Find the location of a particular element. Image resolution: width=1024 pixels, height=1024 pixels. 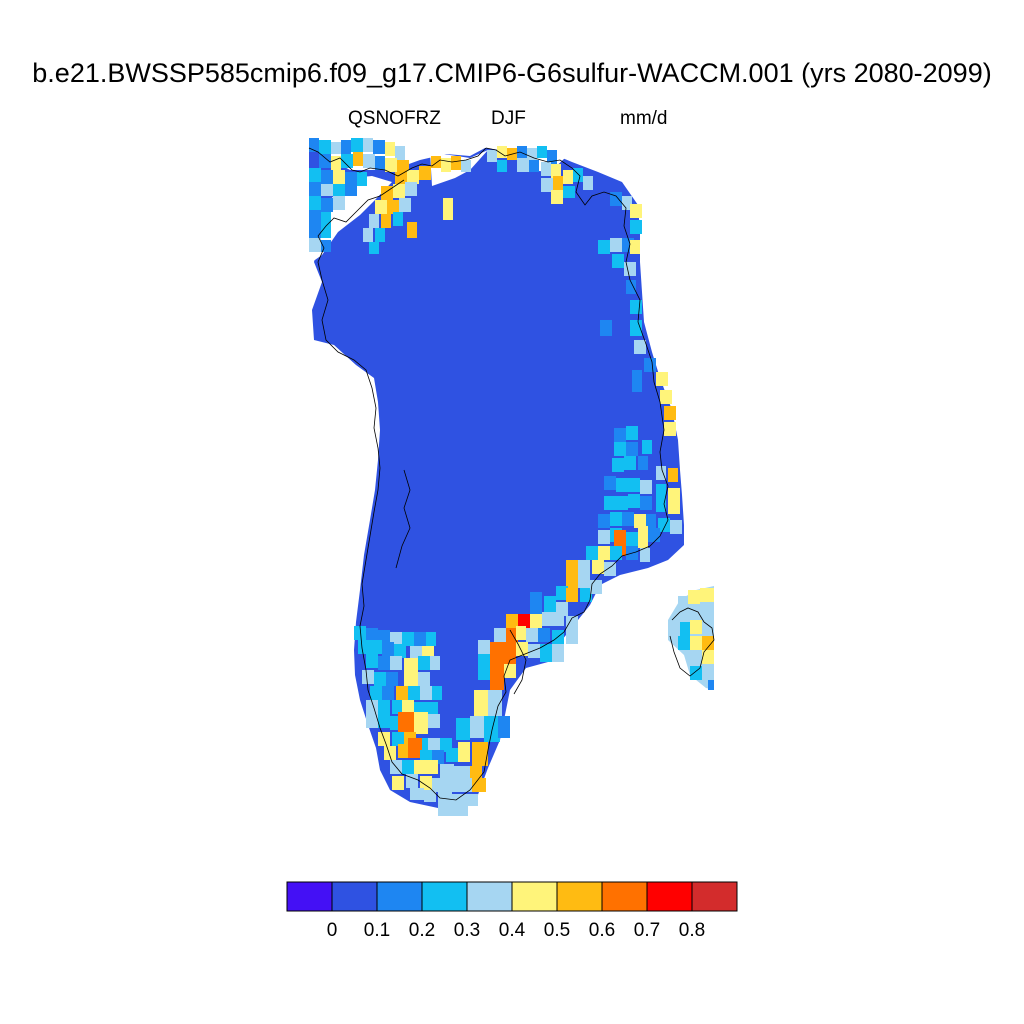

colorbar-tick-label: 0.3 is located at coordinates (467, 930).